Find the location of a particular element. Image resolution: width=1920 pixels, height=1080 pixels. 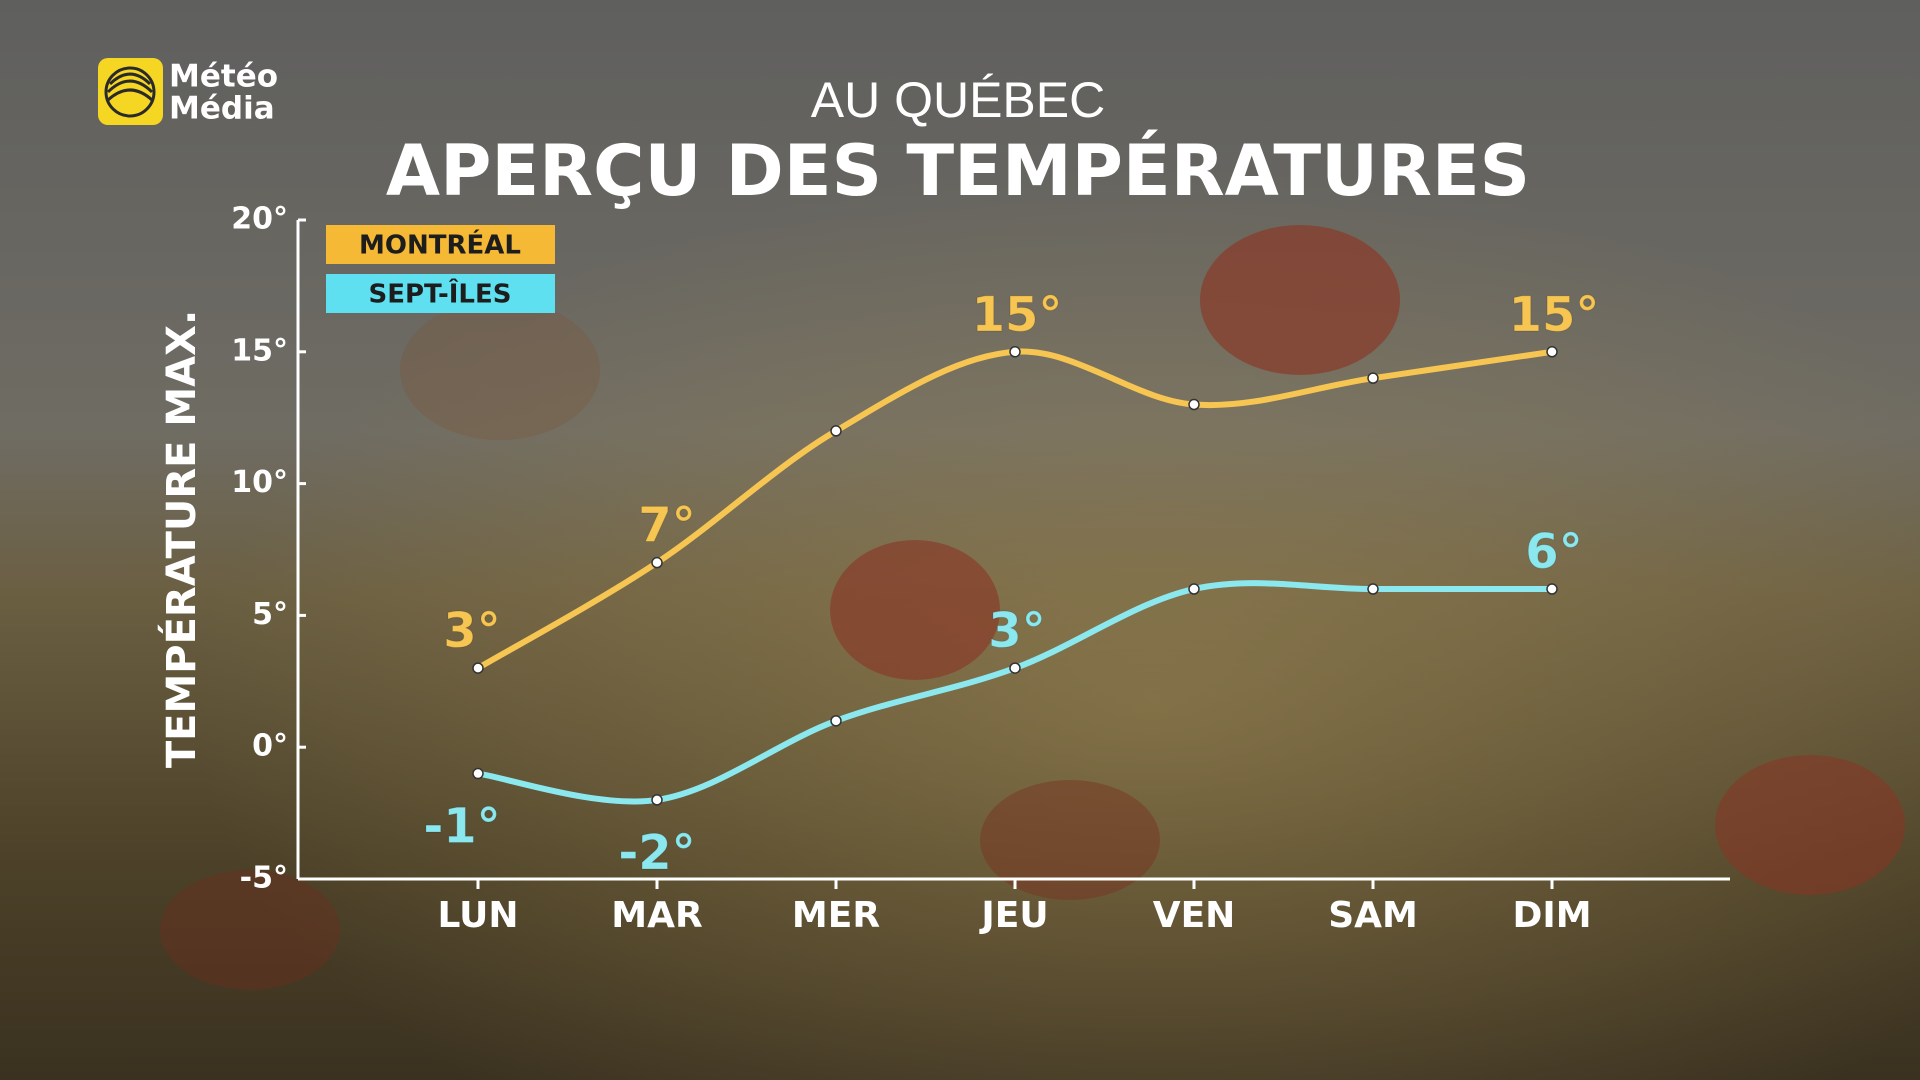

y-tick-label: 20° is located at coordinates (259, 219).